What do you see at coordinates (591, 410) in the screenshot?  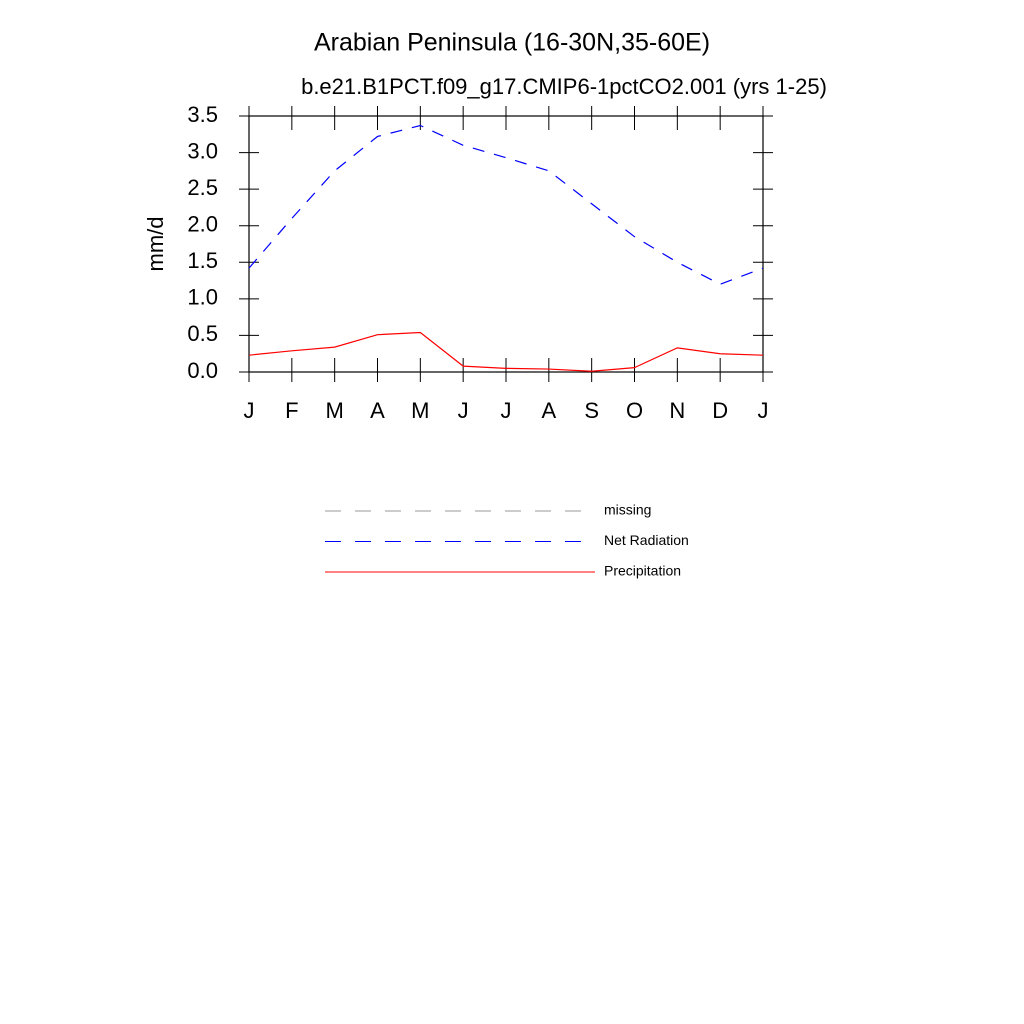 I see `x-tick-label: S` at bounding box center [591, 410].